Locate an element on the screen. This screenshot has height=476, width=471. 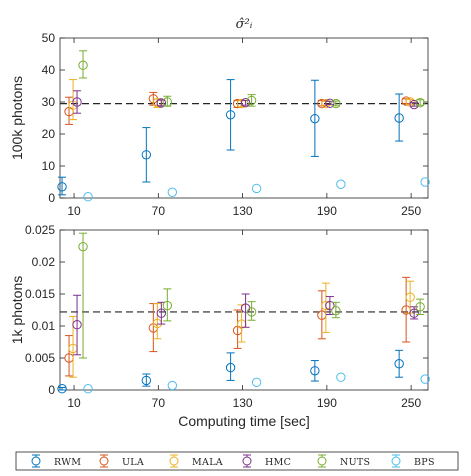
series-rwm is located at coordinates (230, 371).